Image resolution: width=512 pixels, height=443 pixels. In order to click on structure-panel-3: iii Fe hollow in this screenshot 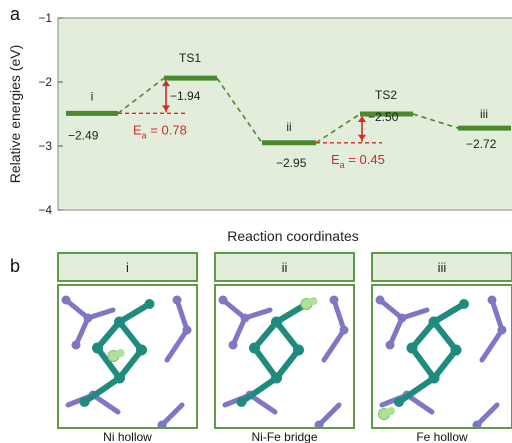, I will do `click(441, 347)`.